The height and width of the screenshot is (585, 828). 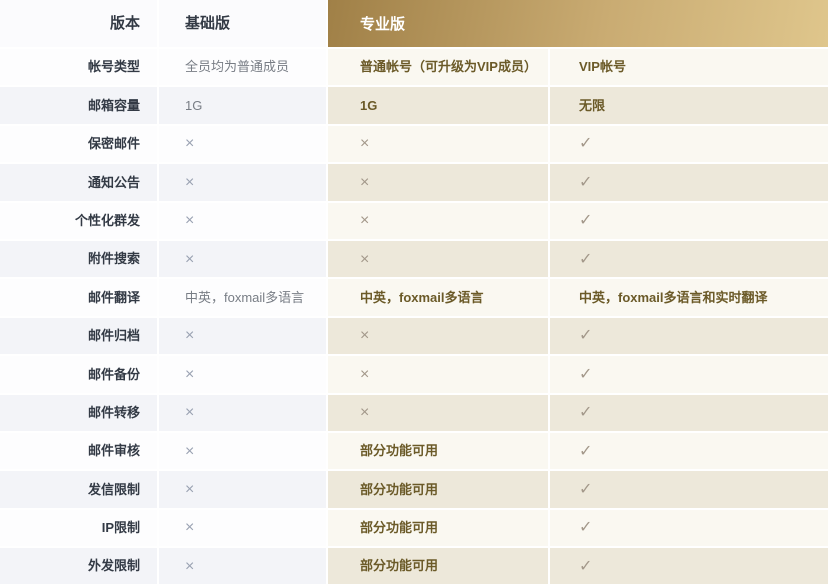 What do you see at coordinates (78, 67) in the screenshot?
I see `feature-label: 帐号类型` at bounding box center [78, 67].